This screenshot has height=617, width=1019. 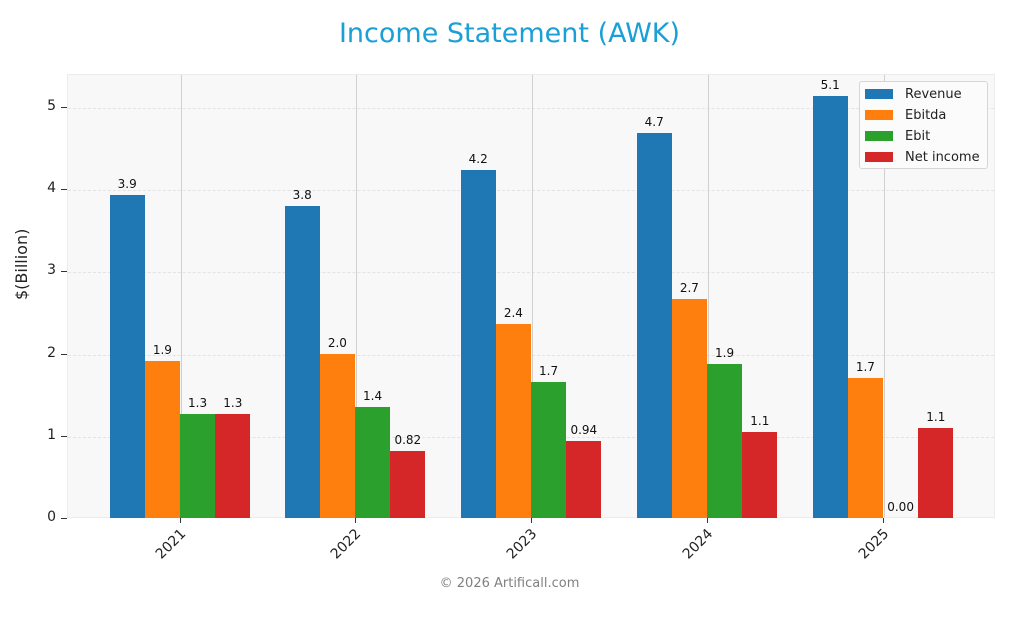 I want to click on y-tick-label: 3, so click(x=51, y=270).